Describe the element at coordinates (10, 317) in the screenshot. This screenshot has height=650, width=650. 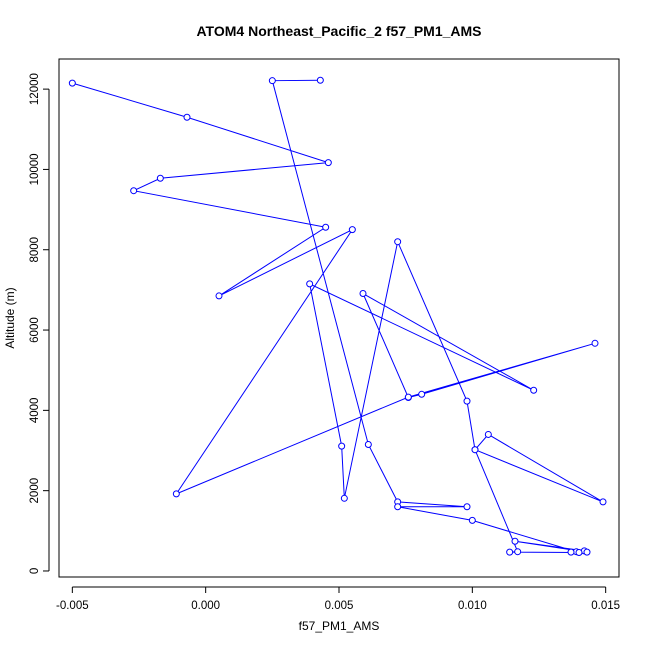
I see `y-axis-label: Altitude (m)` at that location.